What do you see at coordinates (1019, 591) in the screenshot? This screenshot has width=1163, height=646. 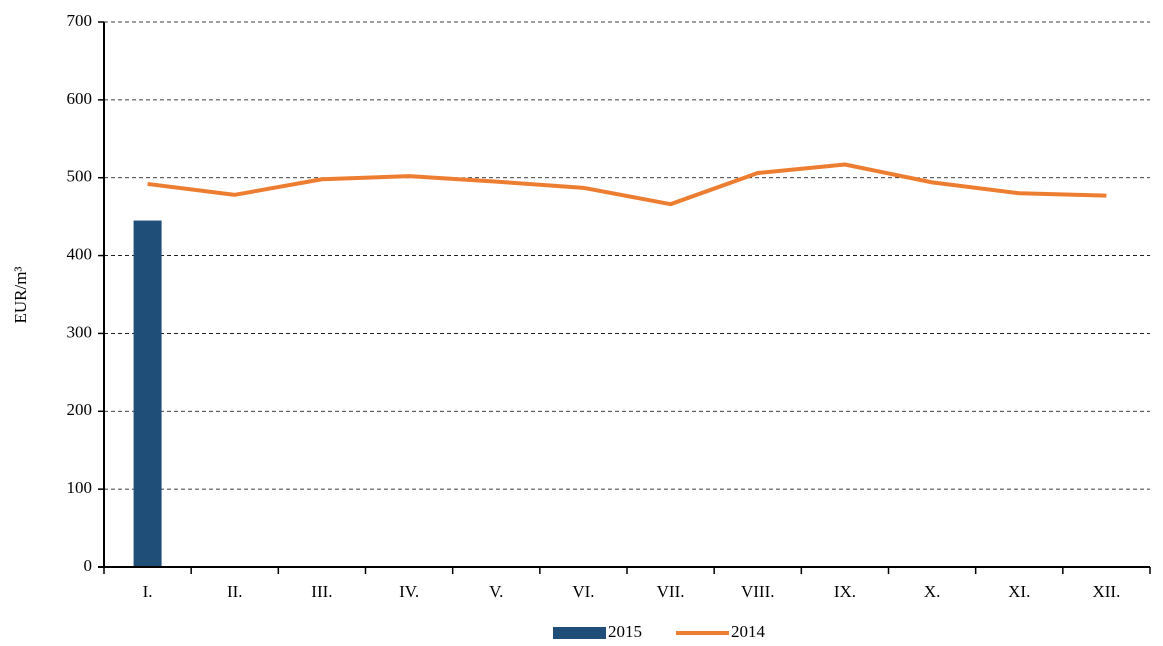 I see `x-tick-label: XI.` at bounding box center [1019, 591].